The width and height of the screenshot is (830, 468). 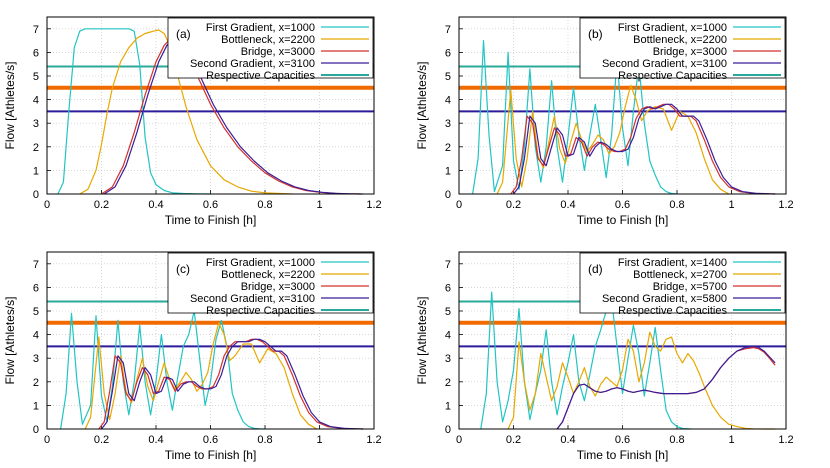 What do you see at coordinates (672, 263) in the screenshot?
I see `legend-entry-label: First Gradient, x=1400` at bounding box center [672, 263].